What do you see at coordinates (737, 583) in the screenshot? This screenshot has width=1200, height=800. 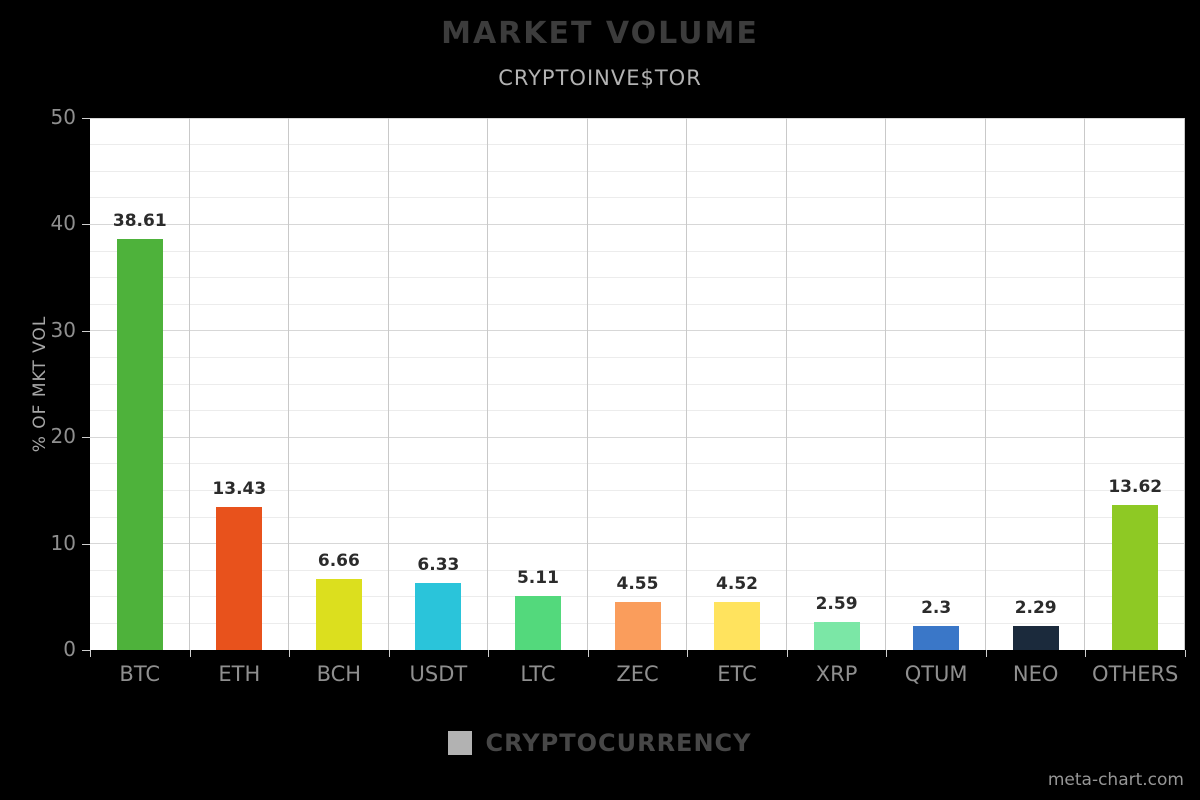 I see `bar-value-label: 4.52` at bounding box center [737, 583].